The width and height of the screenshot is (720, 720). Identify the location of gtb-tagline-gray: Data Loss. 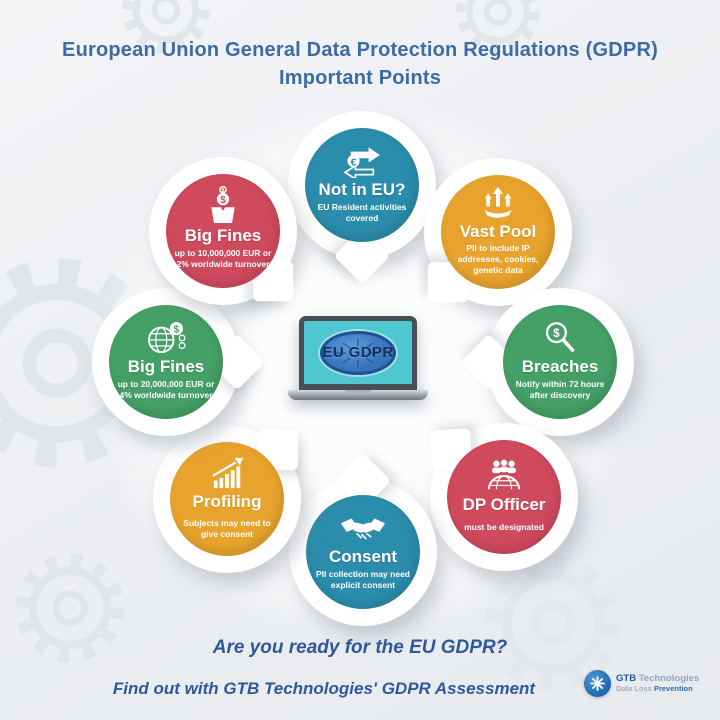
(634, 688).